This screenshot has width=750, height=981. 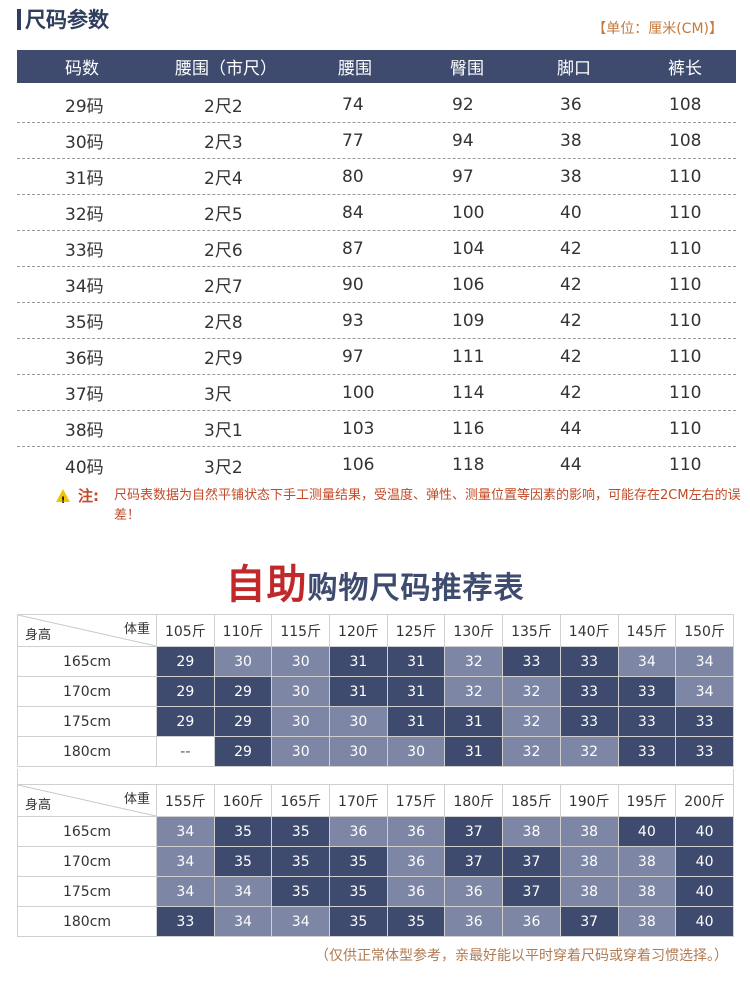 What do you see at coordinates (468, 284) in the screenshot?
I see `size-table-cell: 106` at bounding box center [468, 284].